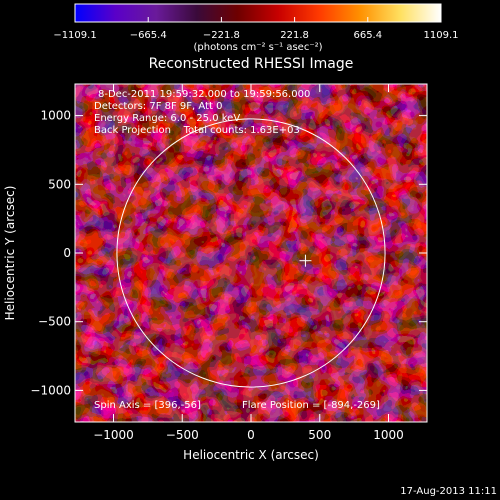 The width and height of the screenshot is (500, 500). What do you see at coordinates (257, 47) in the screenshot?
I see `colorbar-units: (photons cm⁻² s⁻¹ asec⁻²)` at bounding box center [257, 47].